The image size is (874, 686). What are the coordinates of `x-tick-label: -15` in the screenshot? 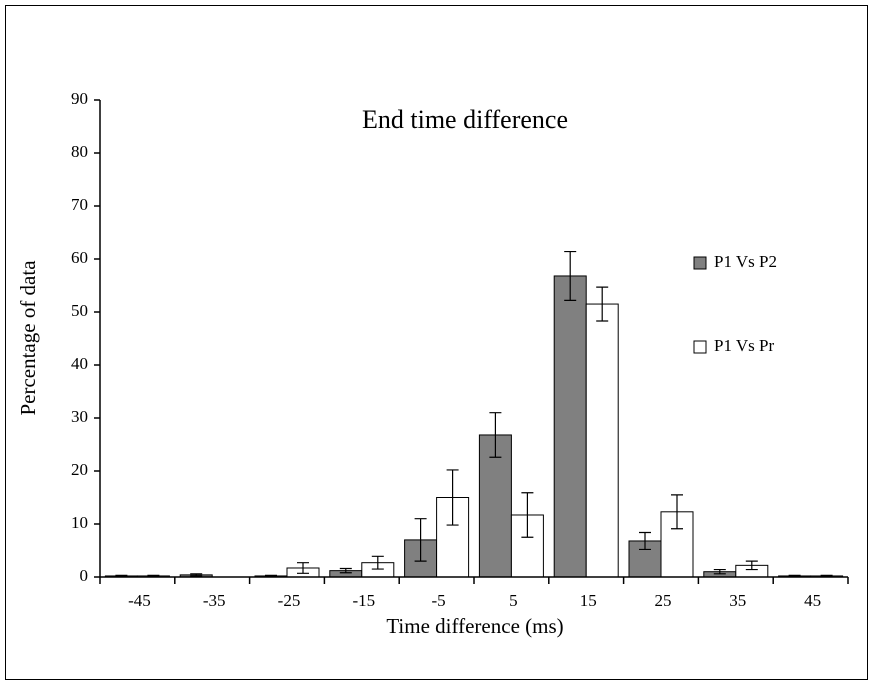 It's located at (363, 600).